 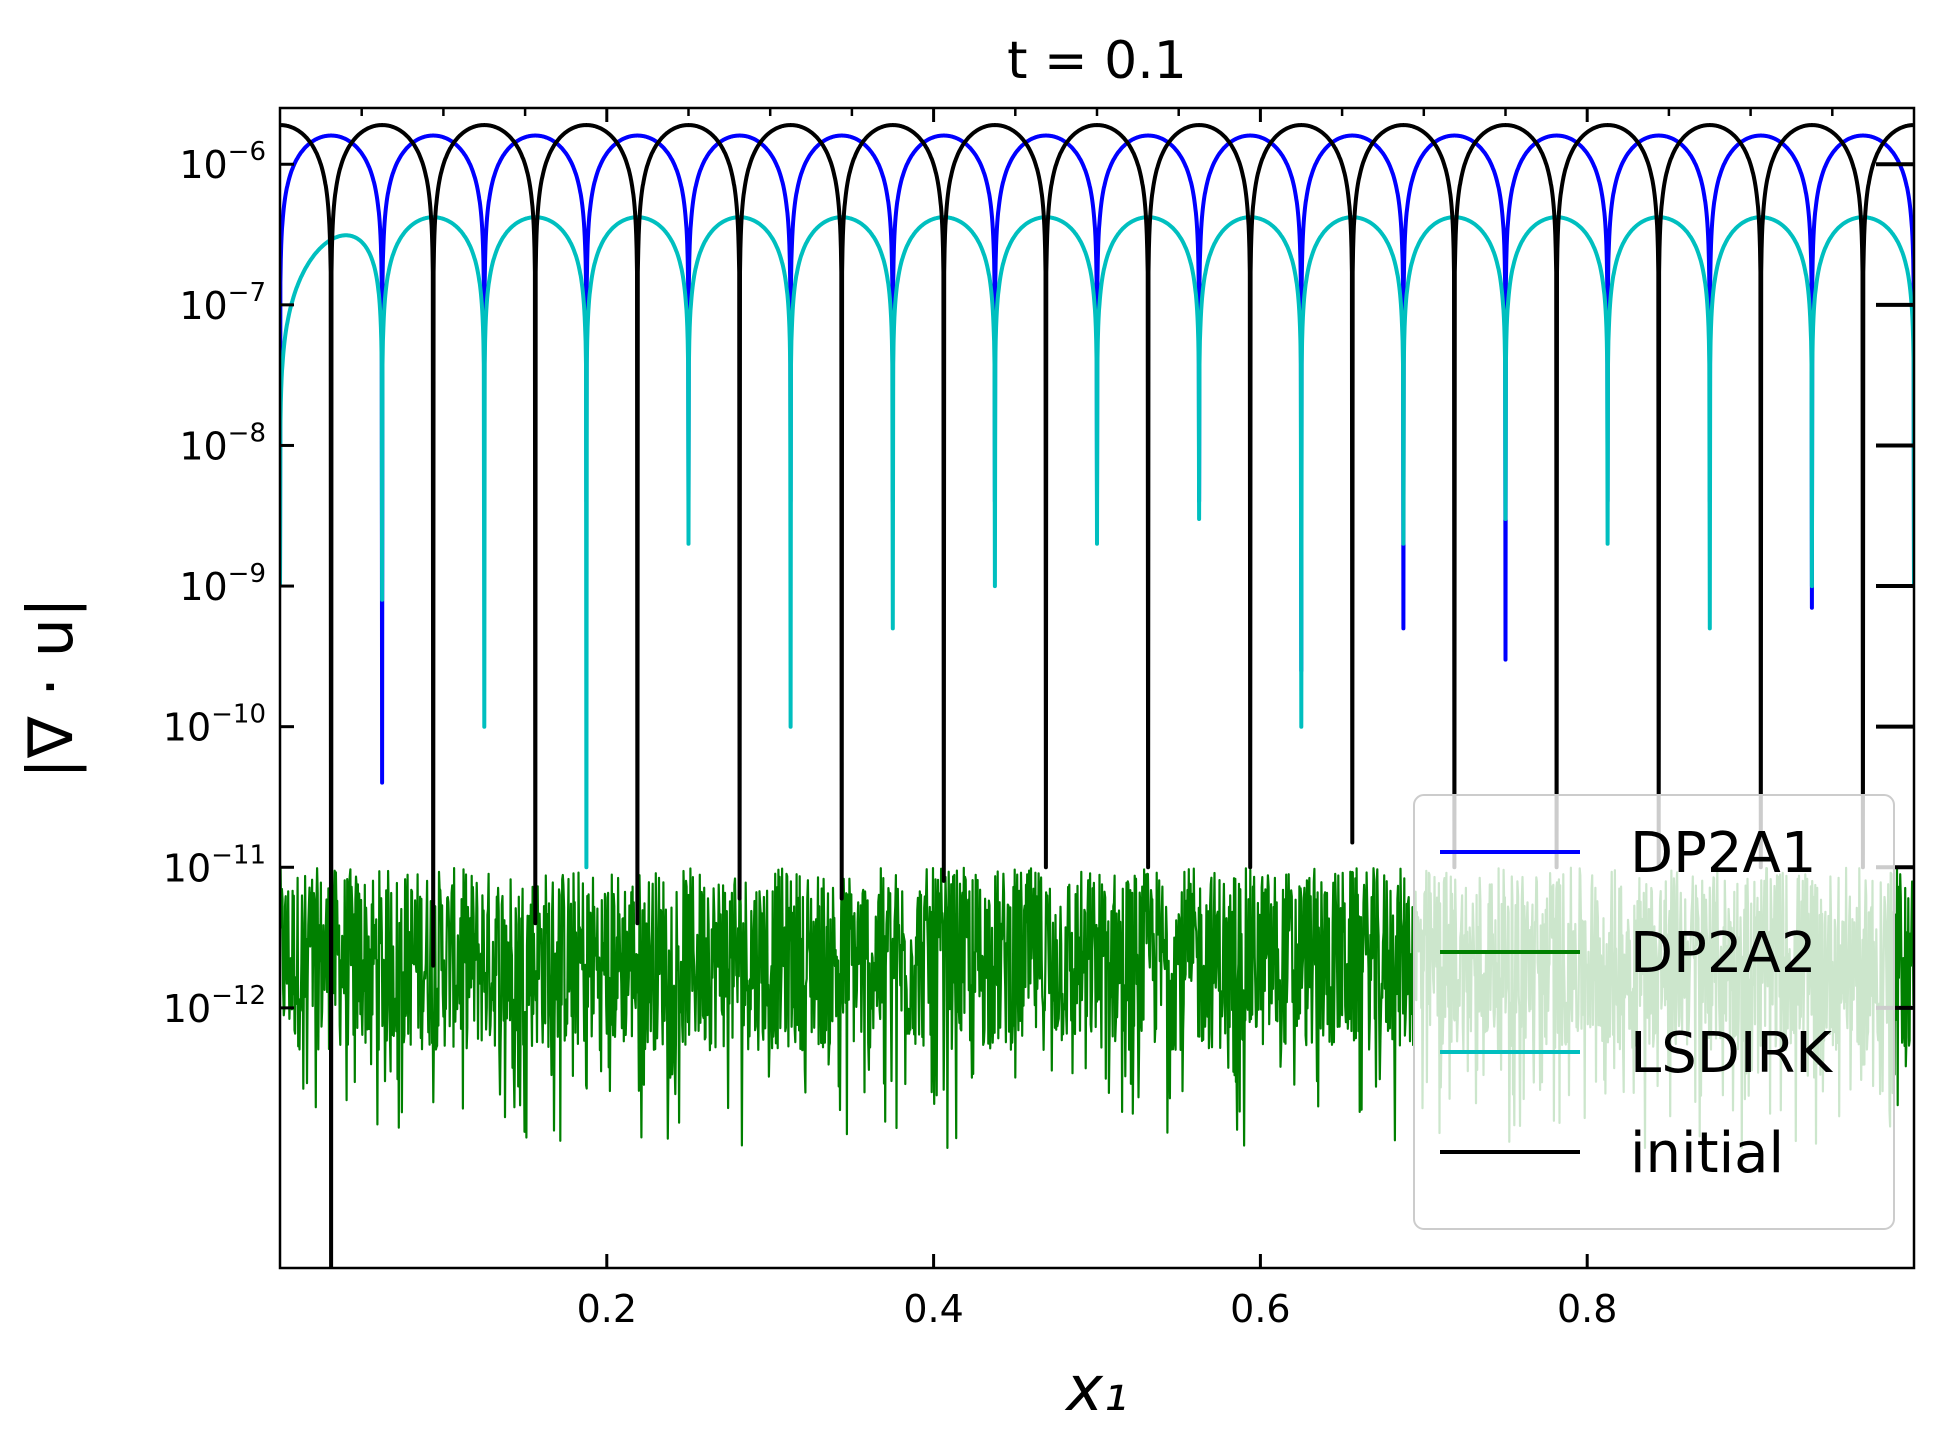 What do you see at coordinates (1587, 1309) in the screenshot?
I see `x-tick-label: 0.8` at bounding box center [1587, 1309].